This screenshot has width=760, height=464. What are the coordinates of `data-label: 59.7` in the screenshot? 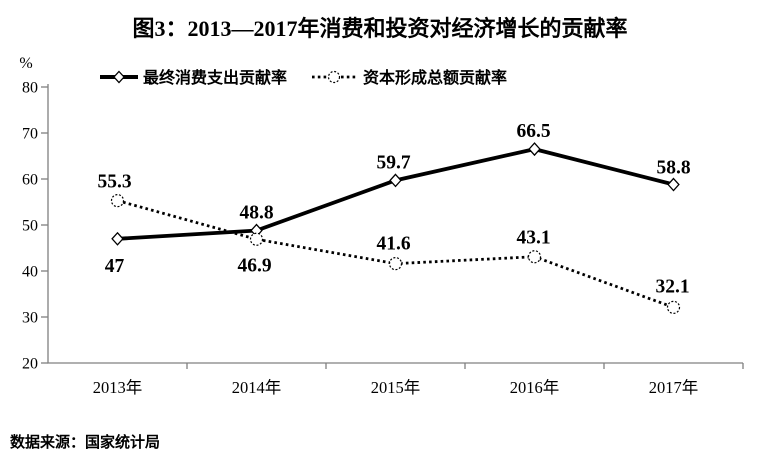 It's located at (393, 162).